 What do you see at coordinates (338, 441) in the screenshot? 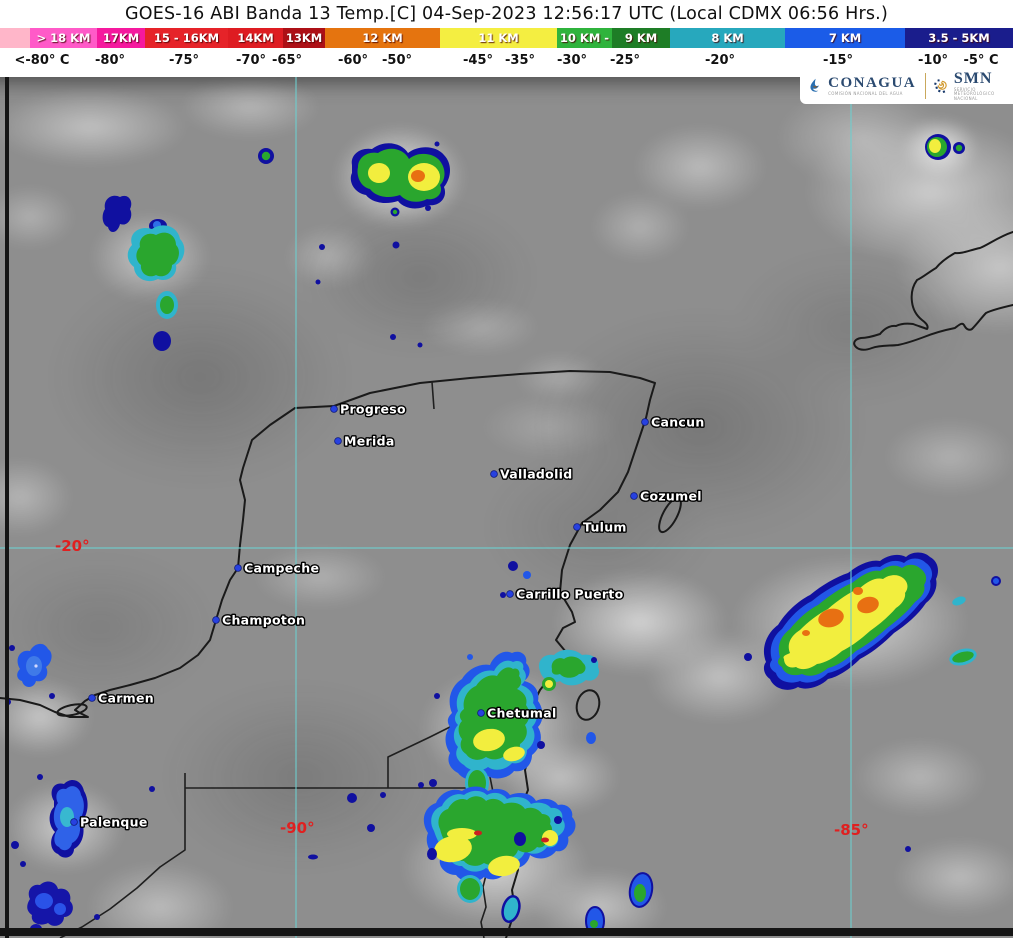
I see `city-dot-merida` at bounding box center [338, 441].